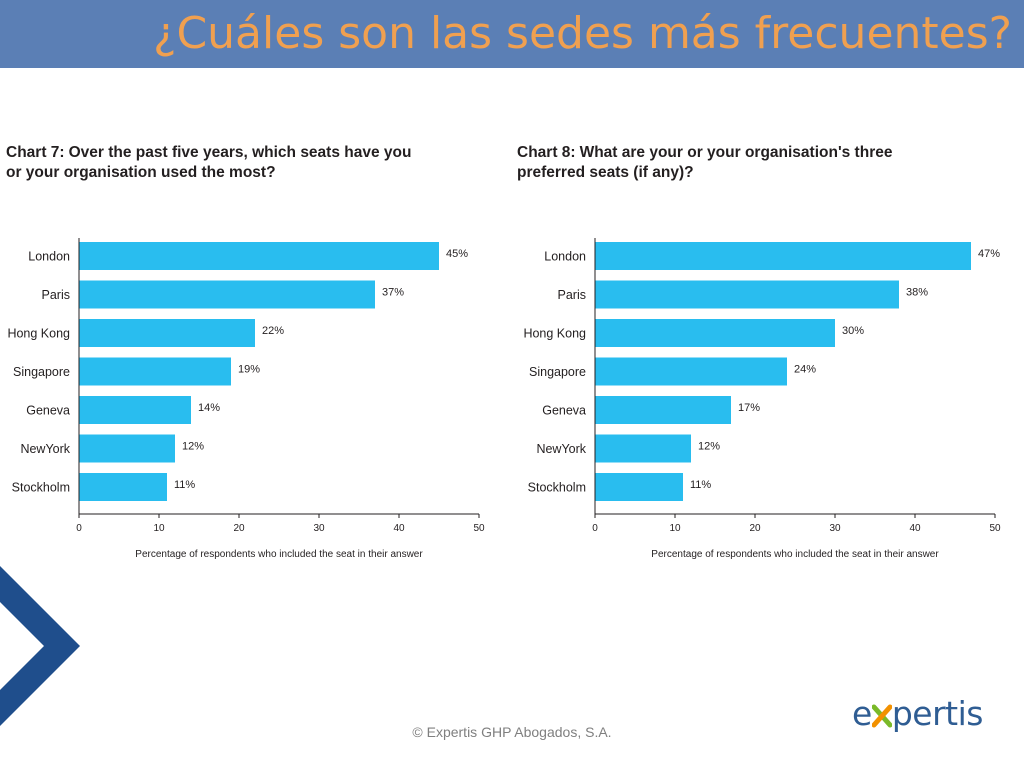 The width and height of the screenshot is (1024, 768). I want to click on chart-7-category-label: Geneva, so click(48, 411).